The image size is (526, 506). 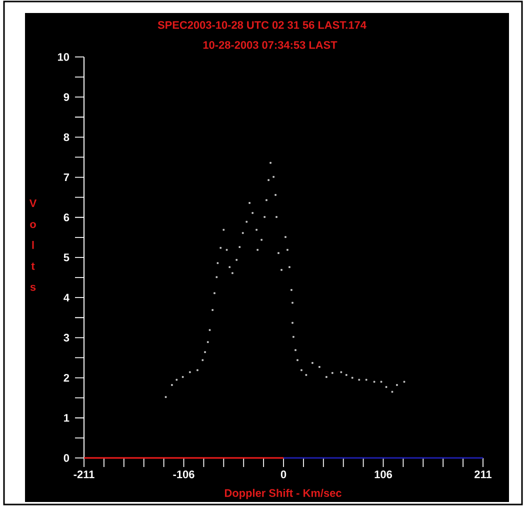 What do you see at coordinates (67, 258) in the screenshot?
I see `y-tick-label: 5` at bounding box center [67, 258].